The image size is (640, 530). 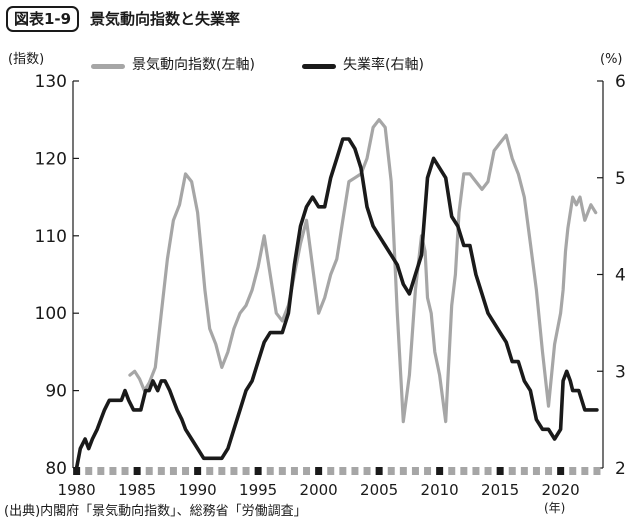 I want to click on source-note: (出典)内閣府「景気動向指数」、総務省「労働調査」, so click(x=155, y=511).